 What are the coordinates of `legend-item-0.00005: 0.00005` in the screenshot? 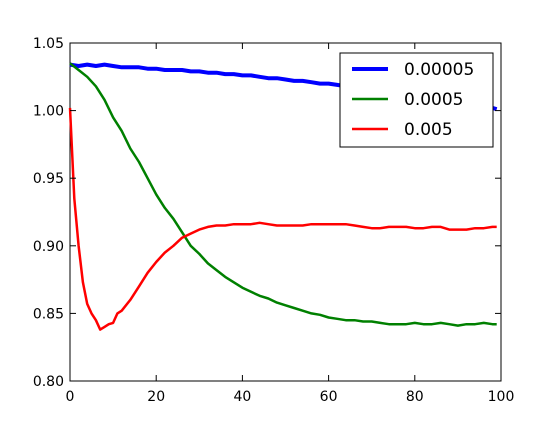 It's located at (413, 70).